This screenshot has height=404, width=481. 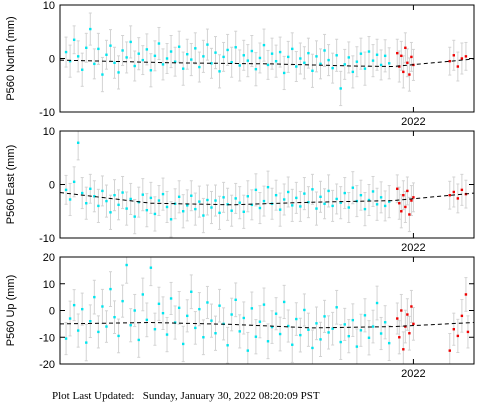 What do you see at coordinates (47, 113) in the screenshot?
I see `north-ytick-label: -10` at bounding box center [47, 113].